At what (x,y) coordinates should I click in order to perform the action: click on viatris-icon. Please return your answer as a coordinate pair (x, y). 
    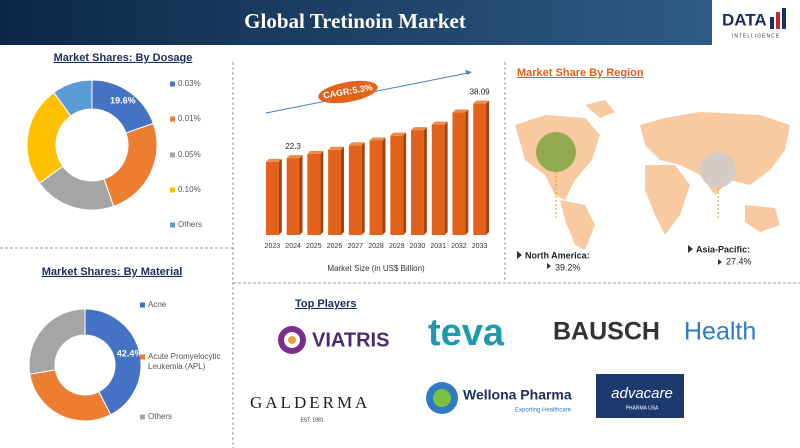
    Looking at the image, I should click on (292, 340).